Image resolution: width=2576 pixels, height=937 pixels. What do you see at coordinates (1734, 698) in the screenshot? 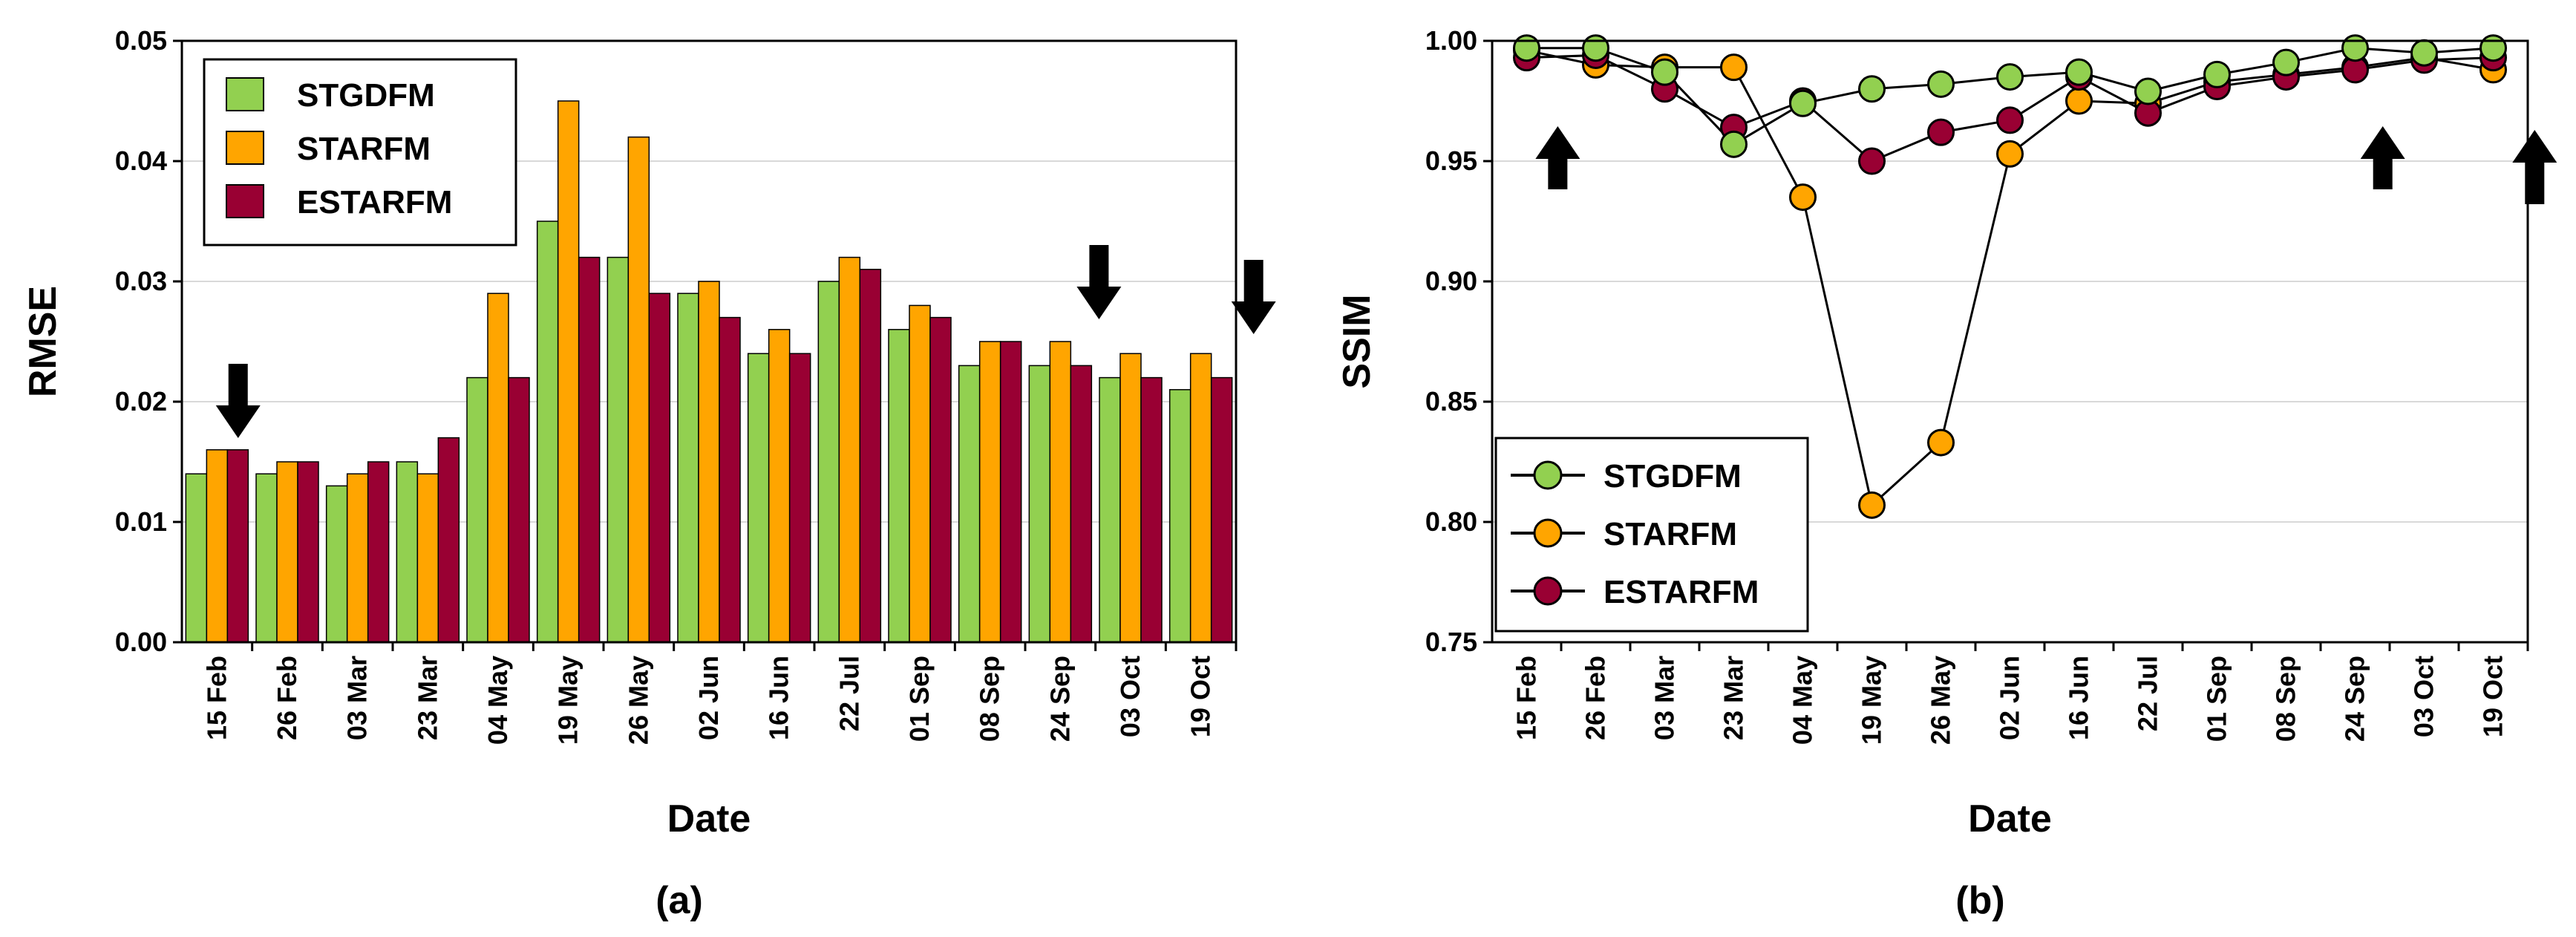
I see `ssim-x-tick-label: 23 Mar` at bounding box center [1734, 698].